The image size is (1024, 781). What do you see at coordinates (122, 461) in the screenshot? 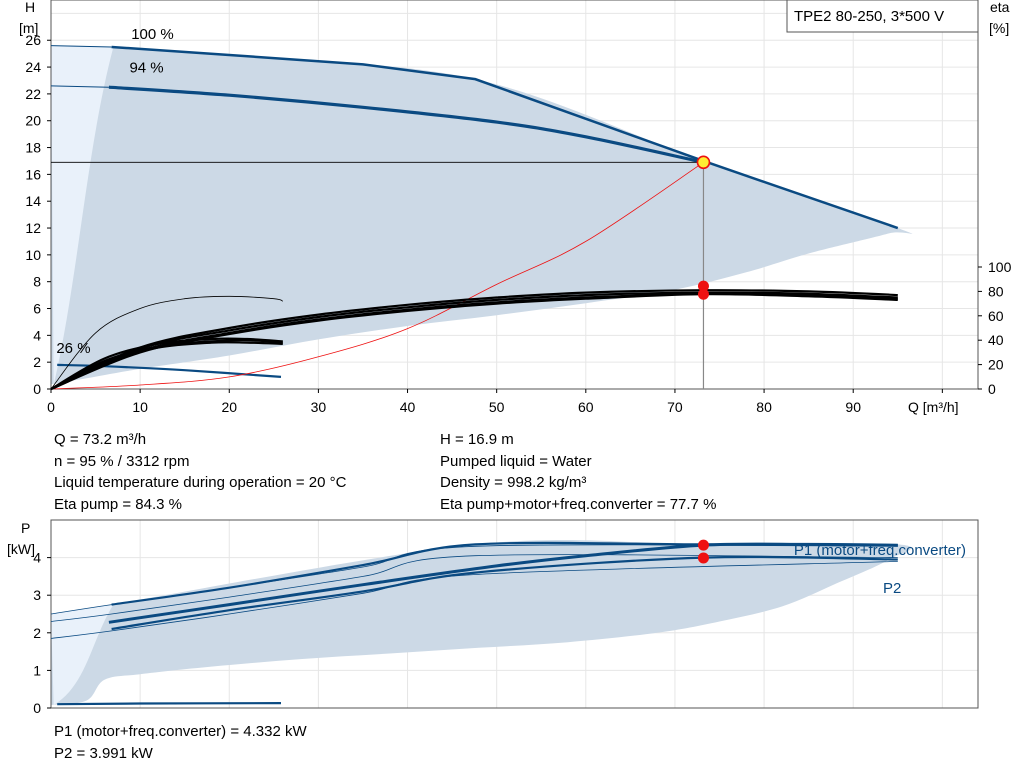
I see `info-speed: n = 95 % / 3312 rpm` at bounding box center [122, 461].